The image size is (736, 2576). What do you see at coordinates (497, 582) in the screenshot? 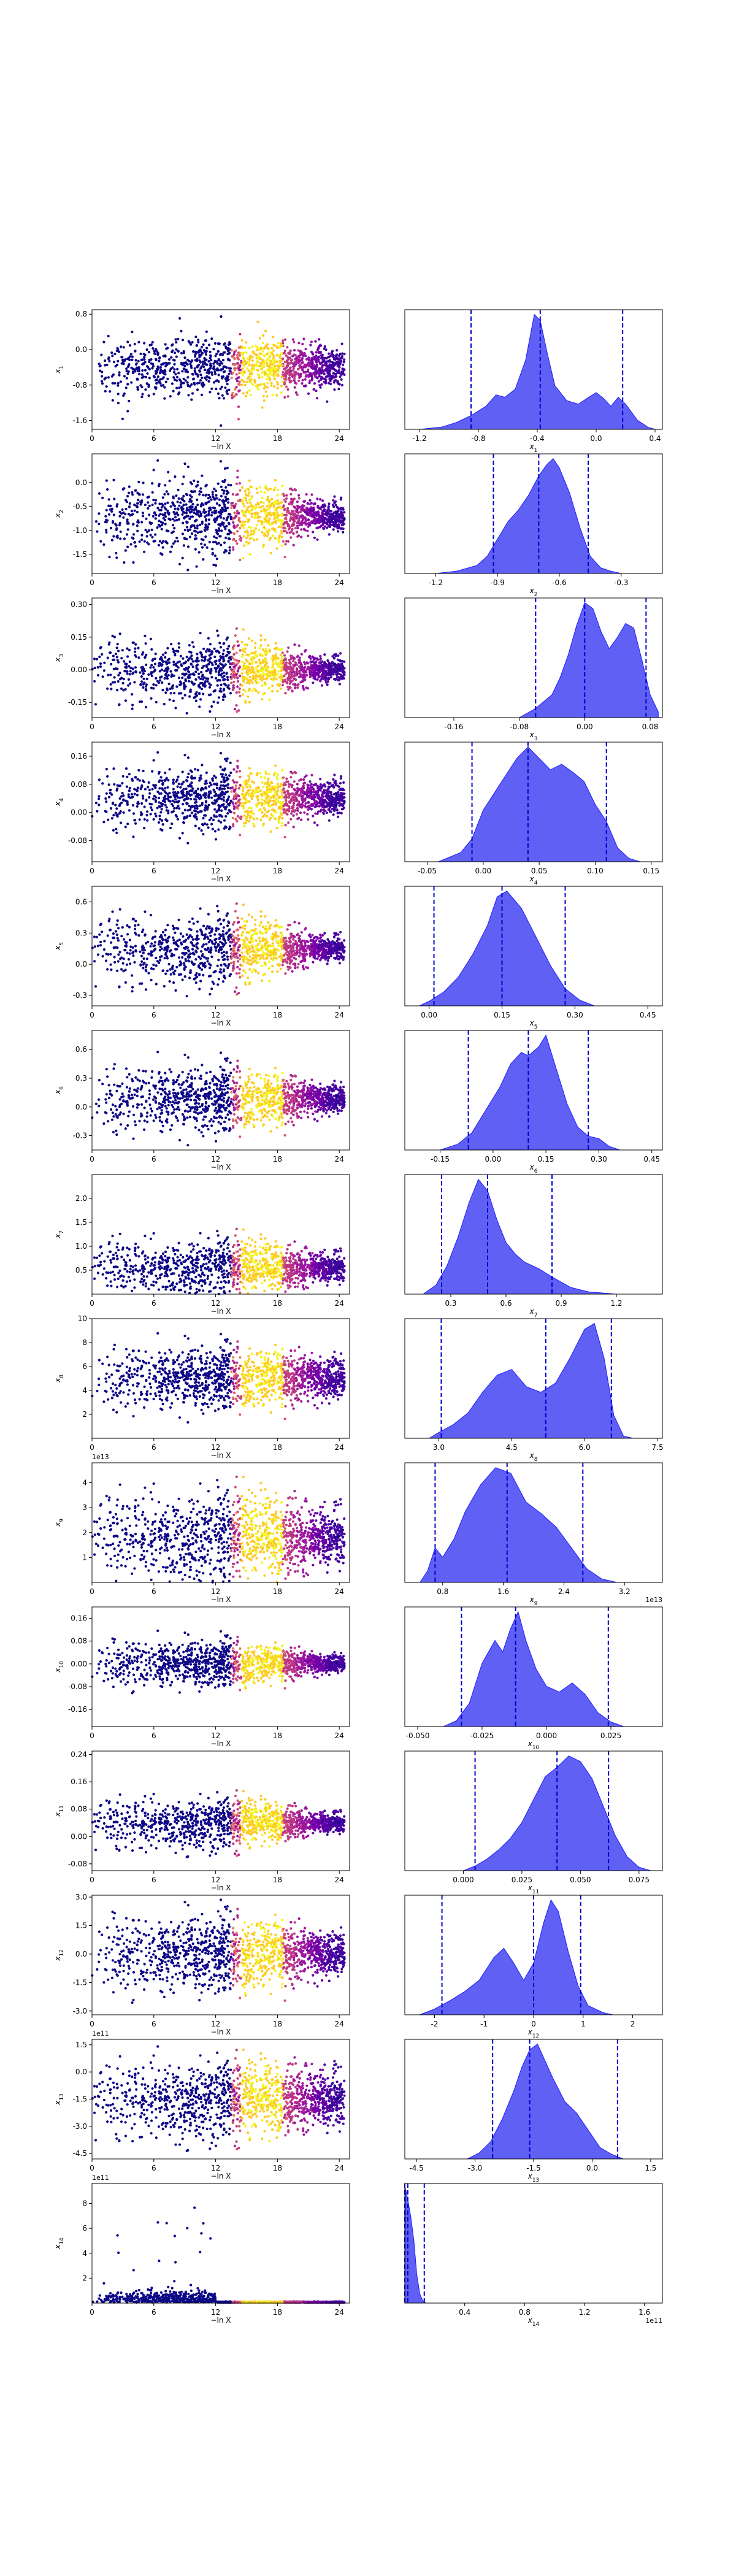
I see `x-tick-label: -0.9` at bounding box center [497, 582].